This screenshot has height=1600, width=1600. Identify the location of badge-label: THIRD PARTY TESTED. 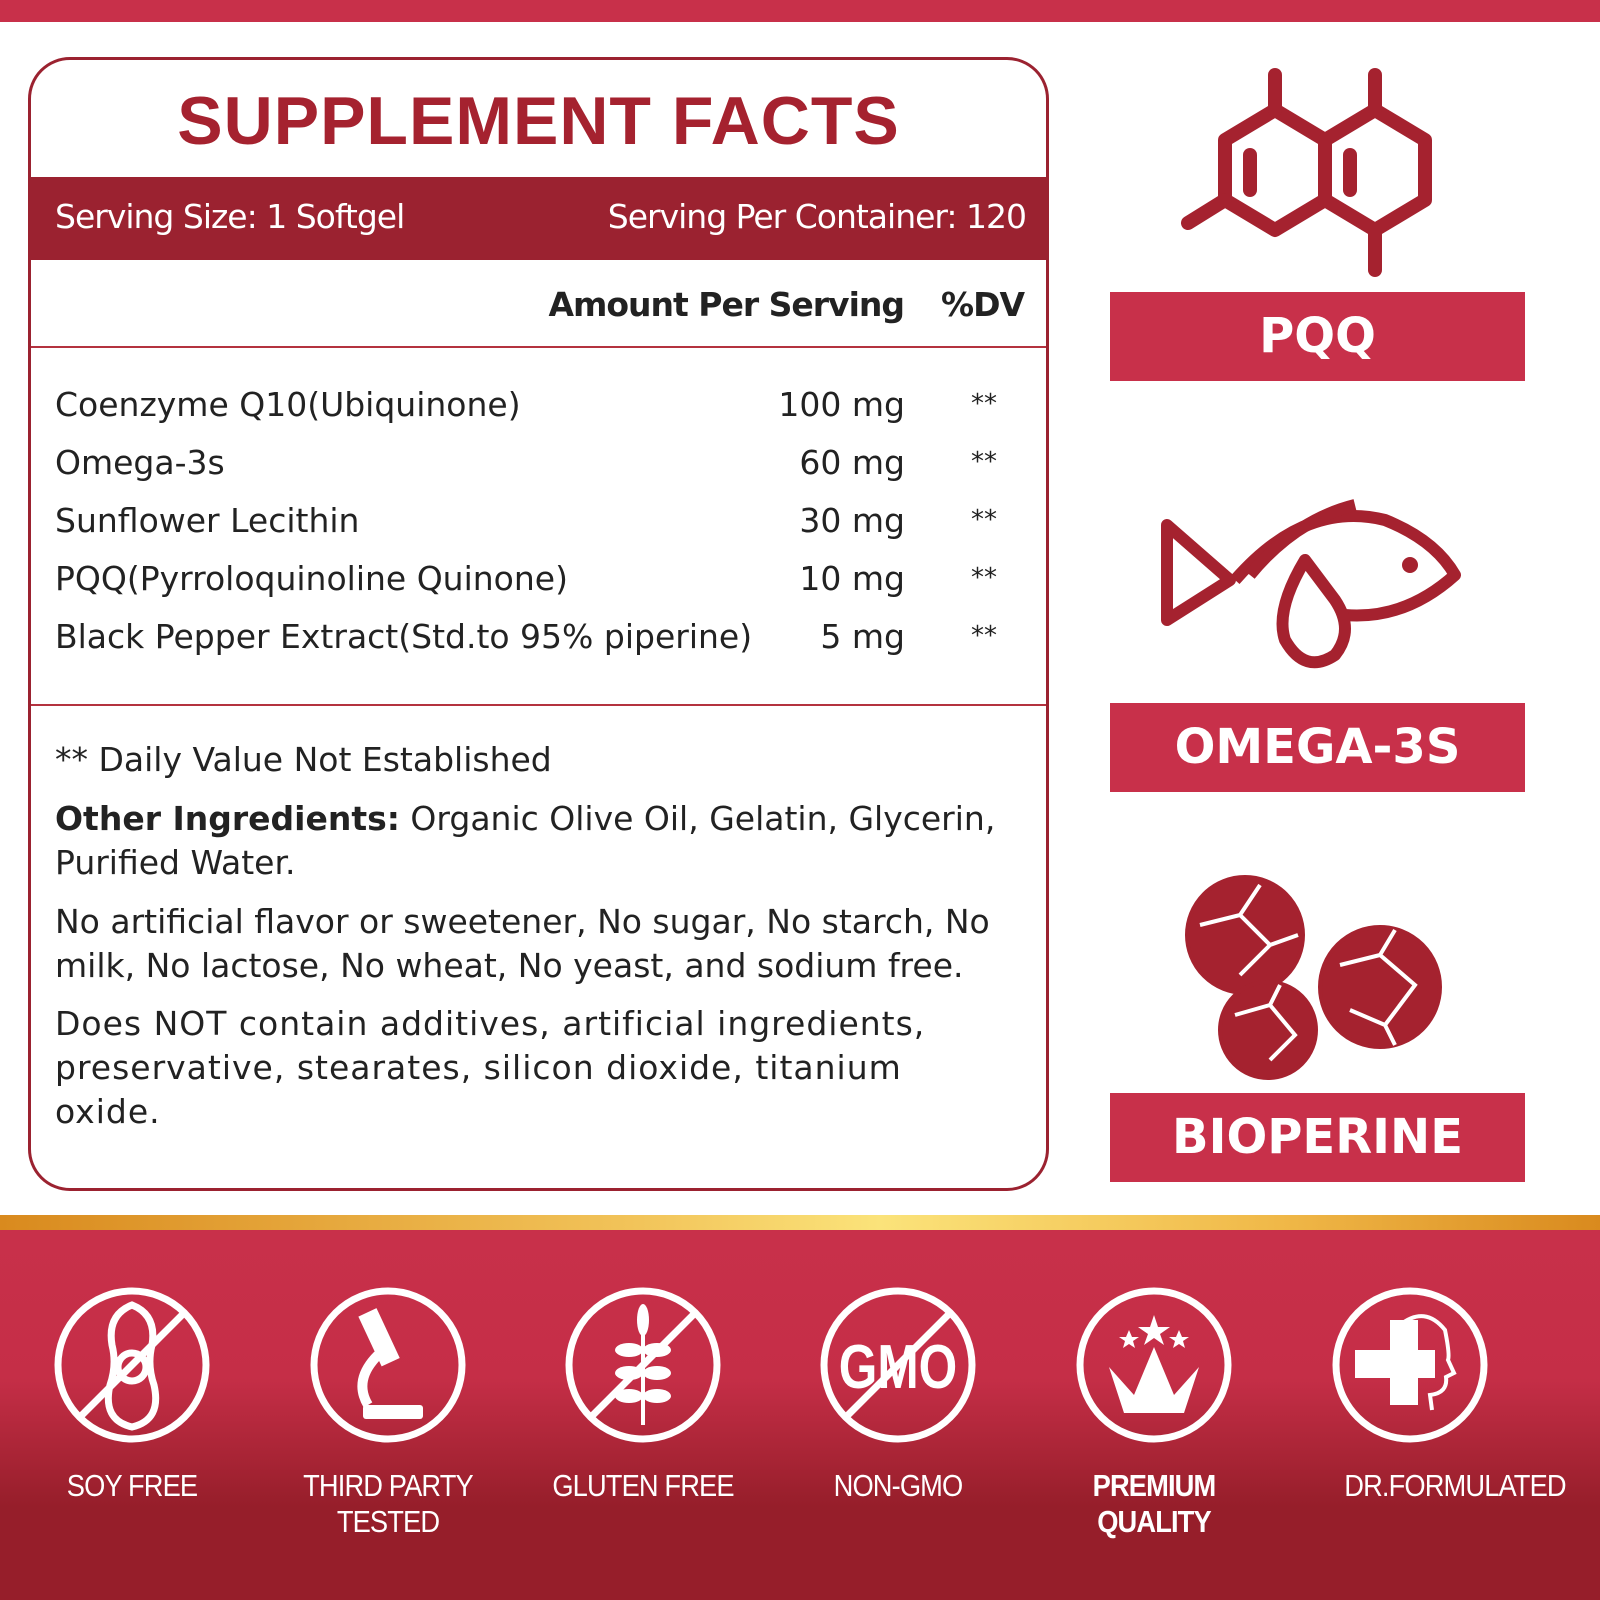
(388, 1503).